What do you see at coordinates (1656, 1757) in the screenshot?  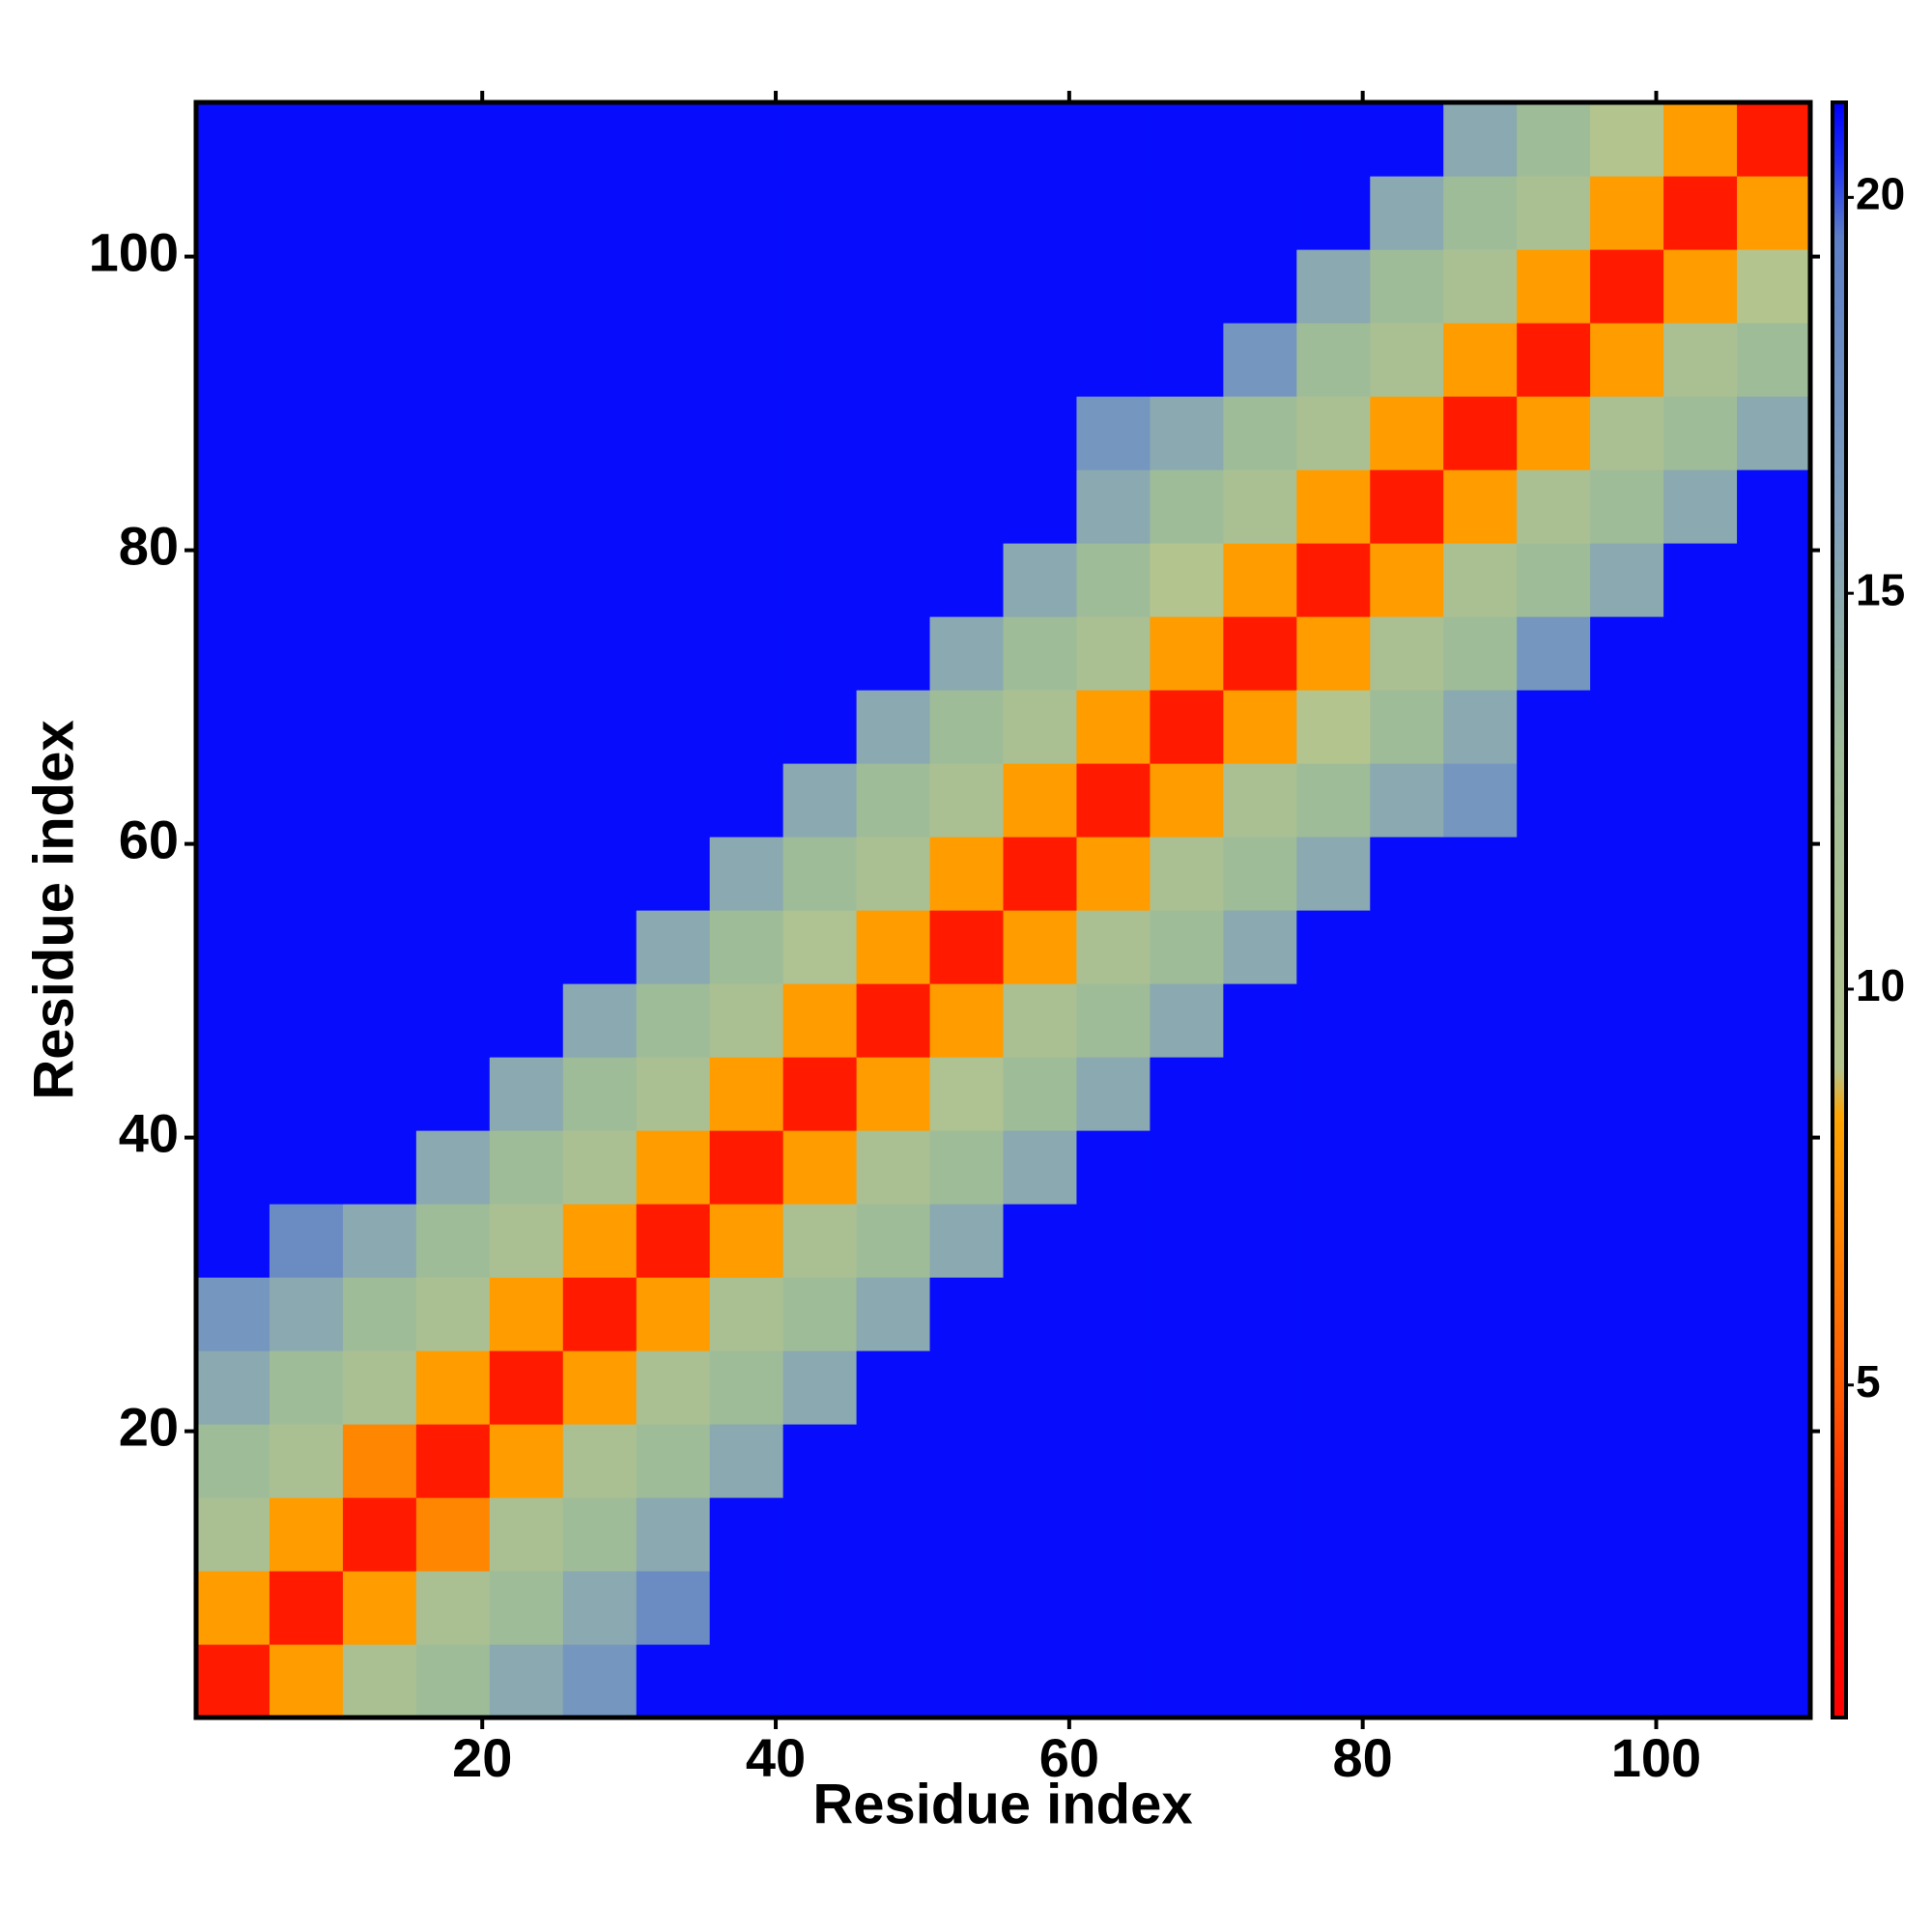 I see `x-tick-label: 100` at bounding box center [1656, 1757].